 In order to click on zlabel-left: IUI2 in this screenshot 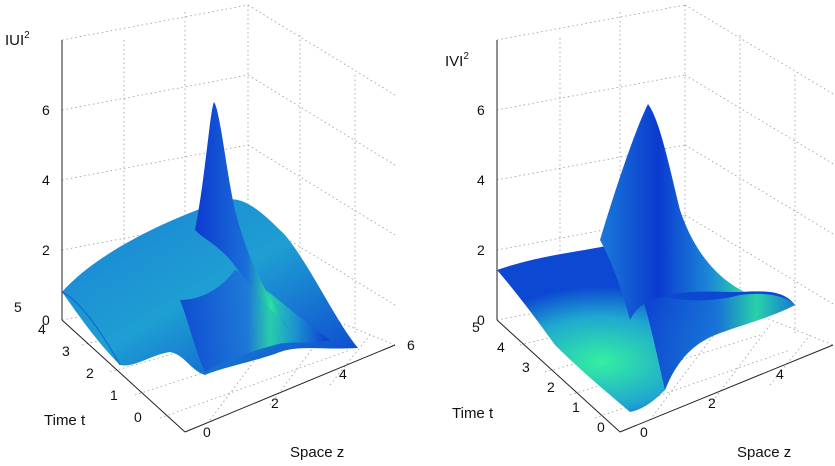, I will do `click(17, 39)`.